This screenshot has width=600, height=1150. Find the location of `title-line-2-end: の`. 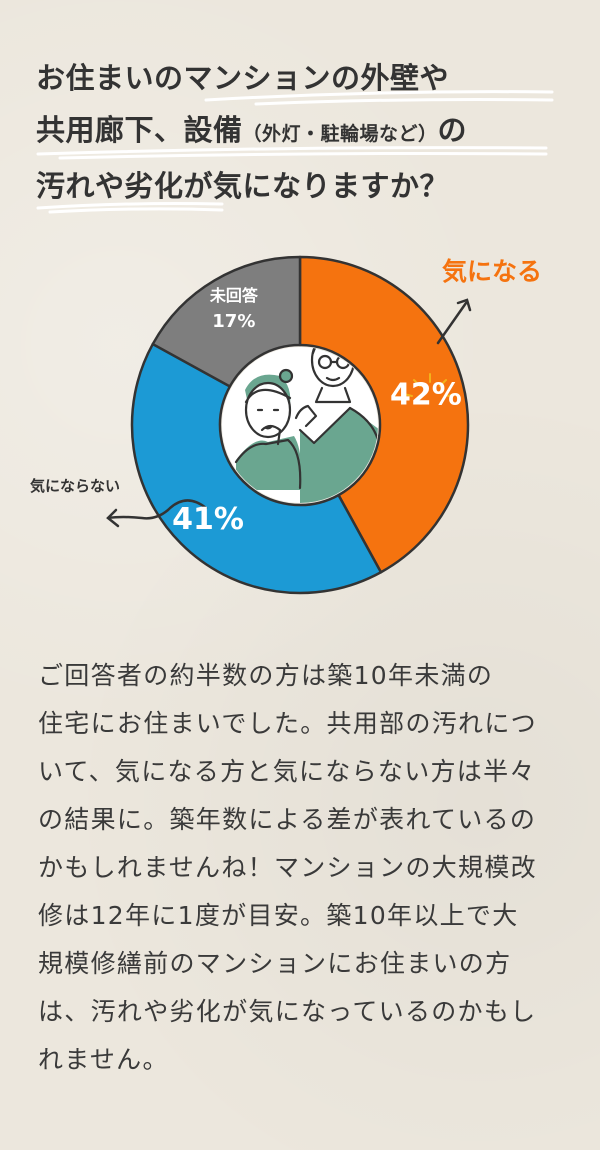

title-line-2-end: の is located at coordinates (452, 130).